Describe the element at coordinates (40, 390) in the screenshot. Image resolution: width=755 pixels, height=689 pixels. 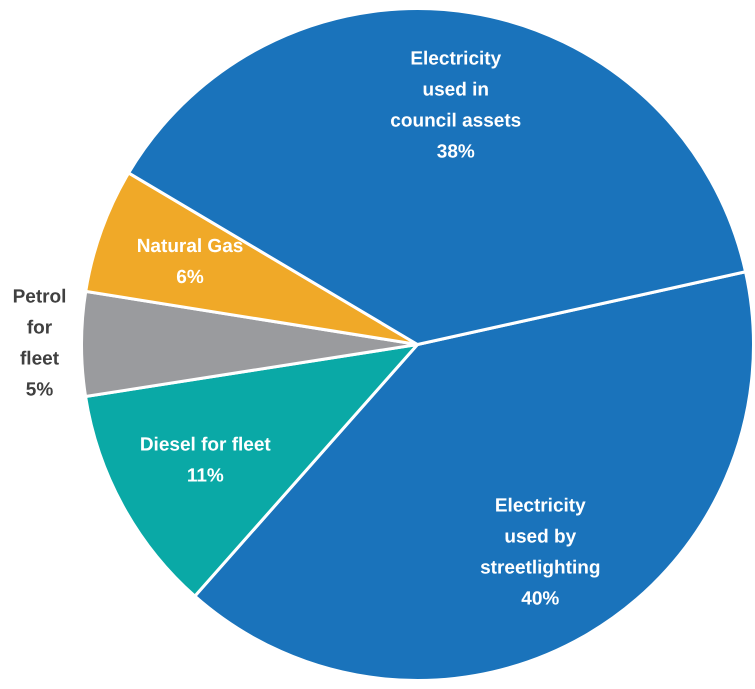
I see `data-label: 5%` at that location.